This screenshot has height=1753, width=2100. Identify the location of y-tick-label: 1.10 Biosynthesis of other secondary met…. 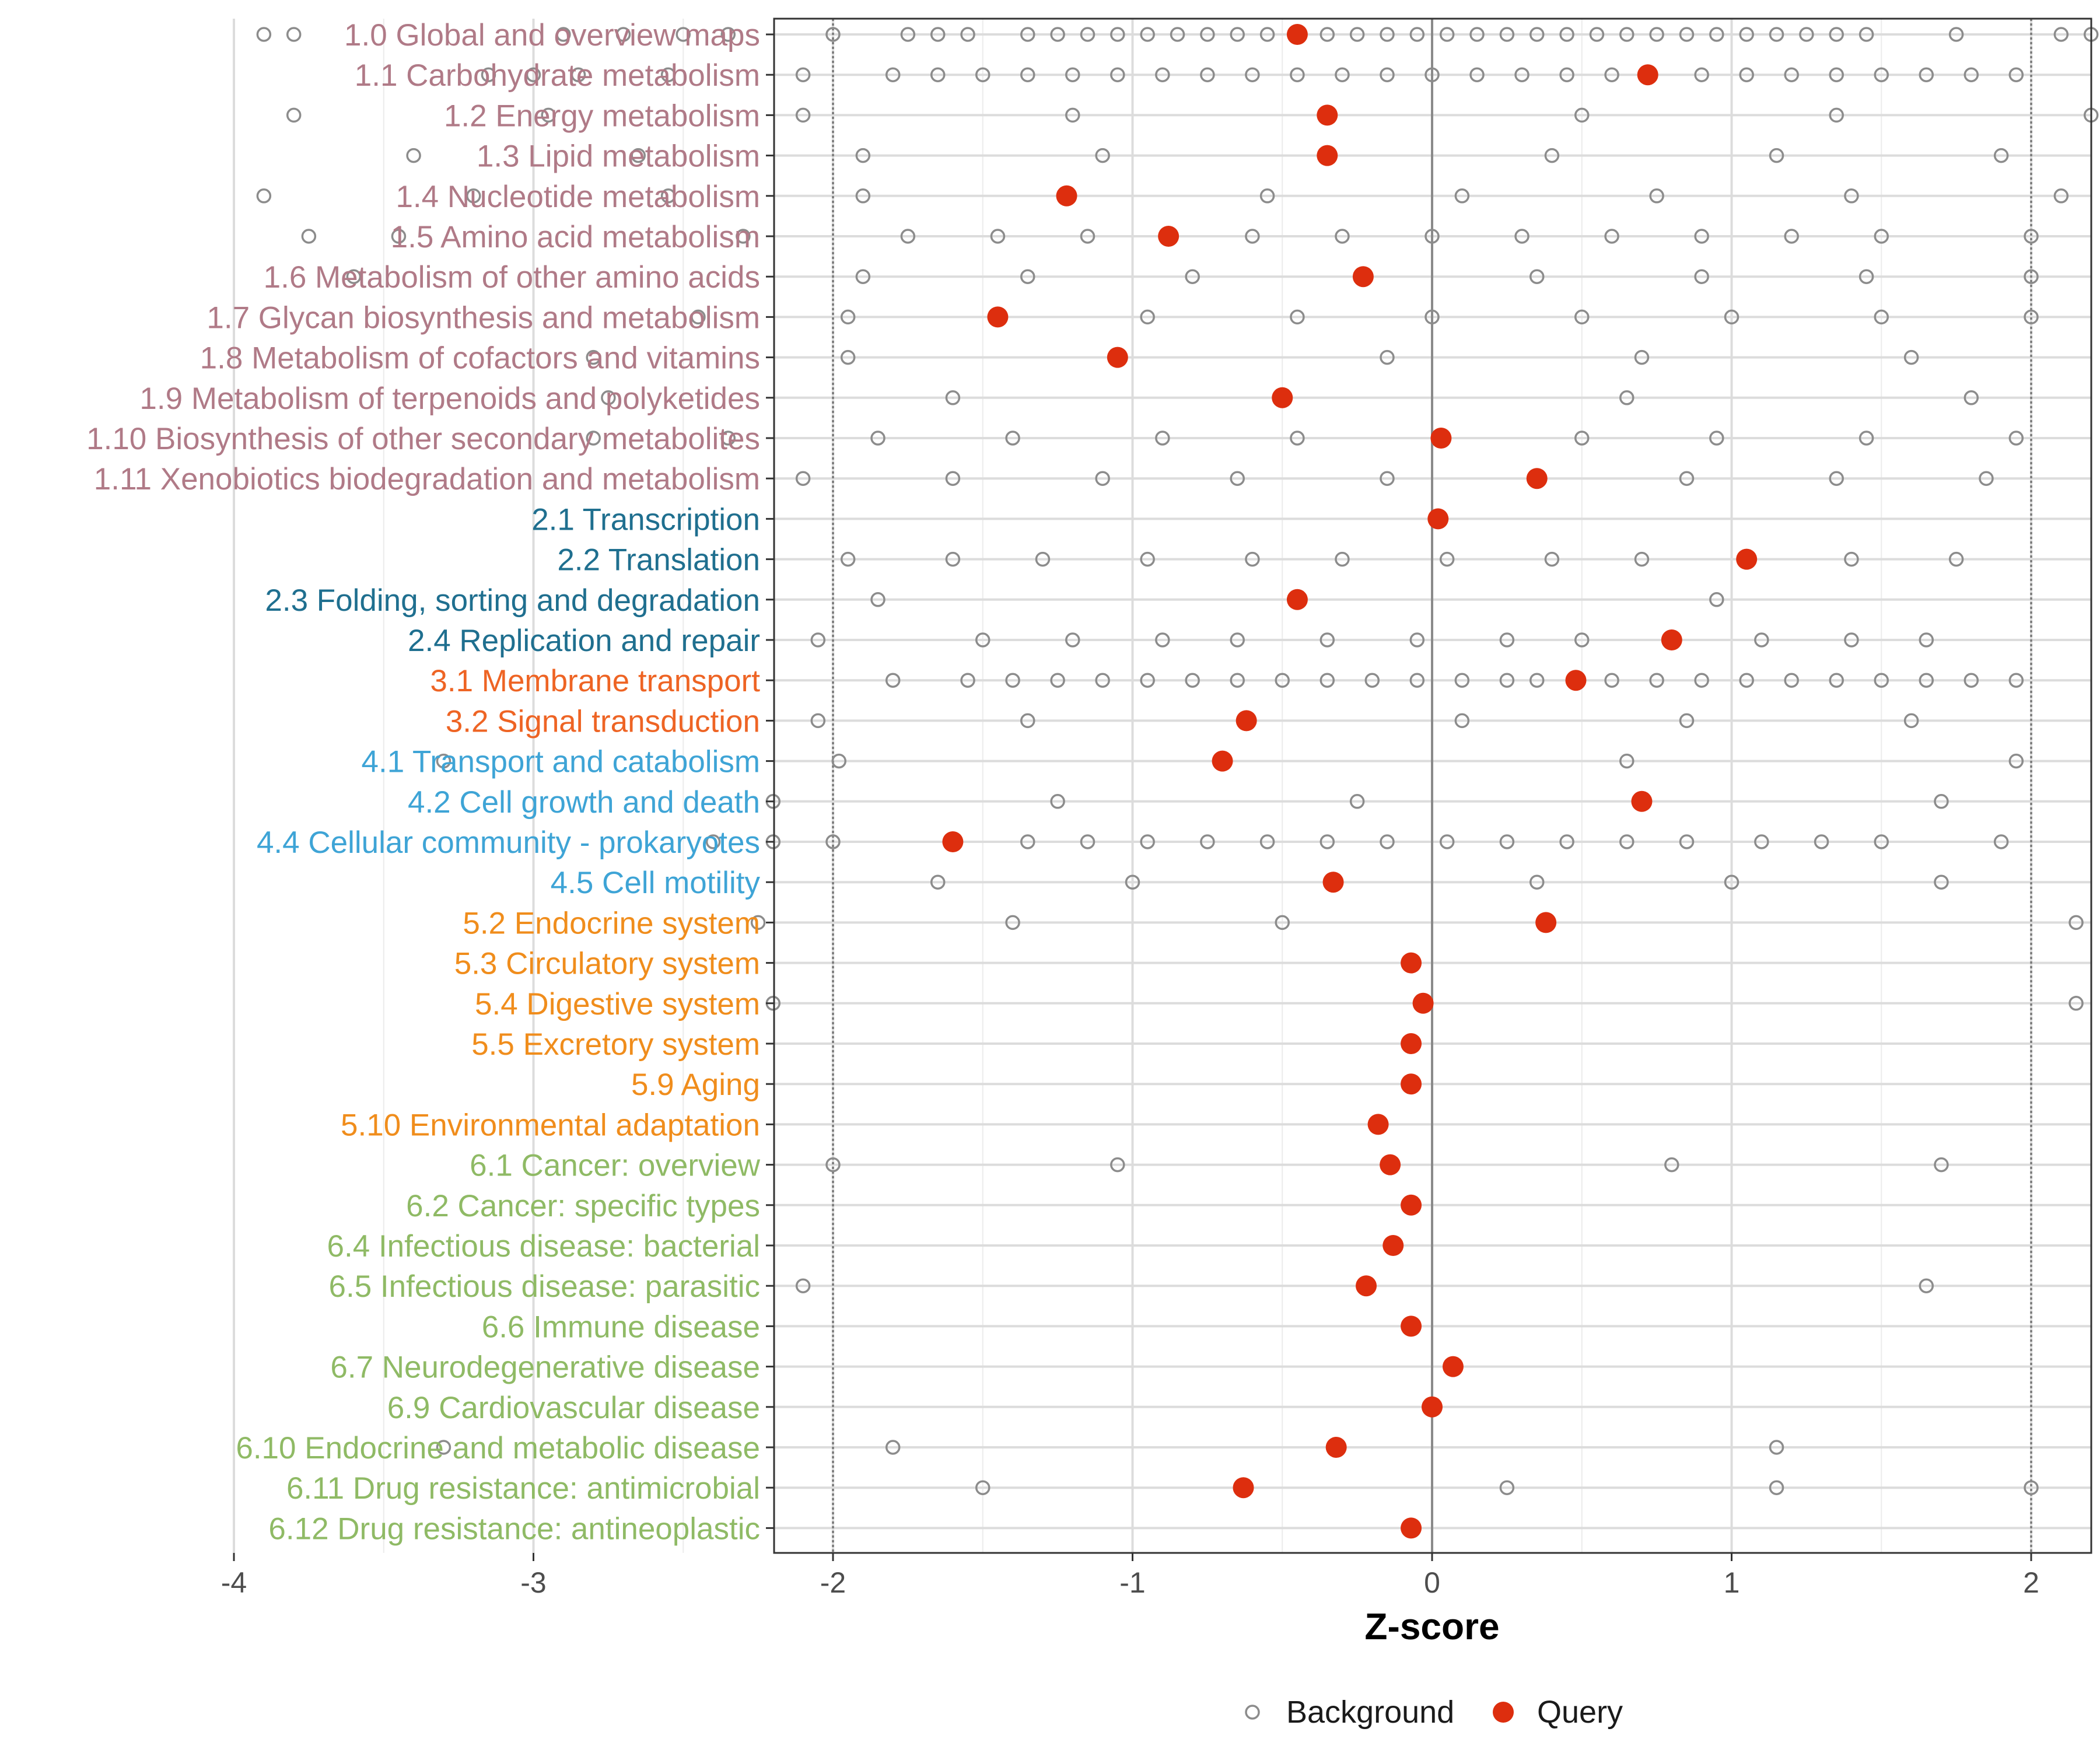
(423, 439).